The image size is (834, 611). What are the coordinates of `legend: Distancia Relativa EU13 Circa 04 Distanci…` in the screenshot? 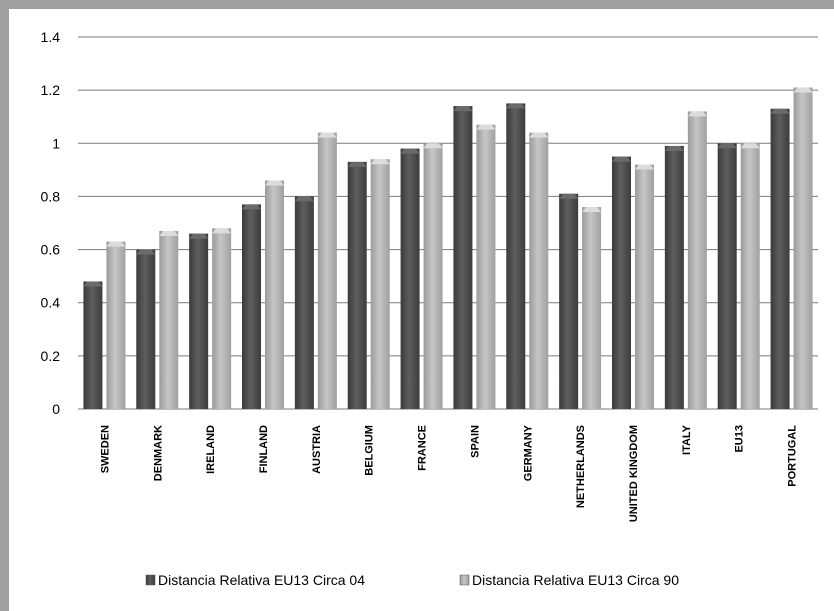 It's located at (412, 580).